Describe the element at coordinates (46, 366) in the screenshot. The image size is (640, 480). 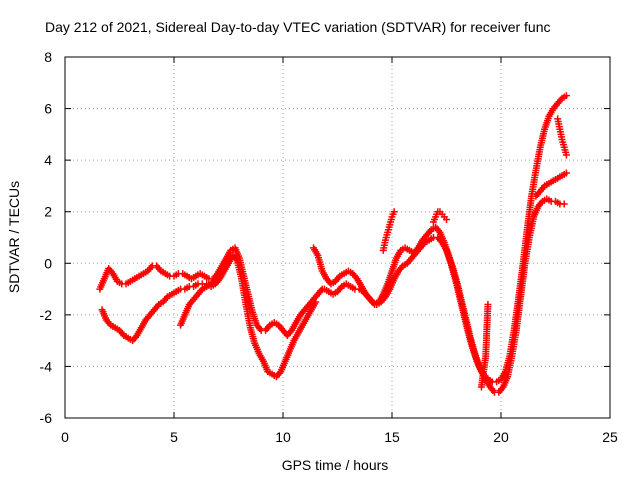
I see `y-tick-label: -4` at that location.